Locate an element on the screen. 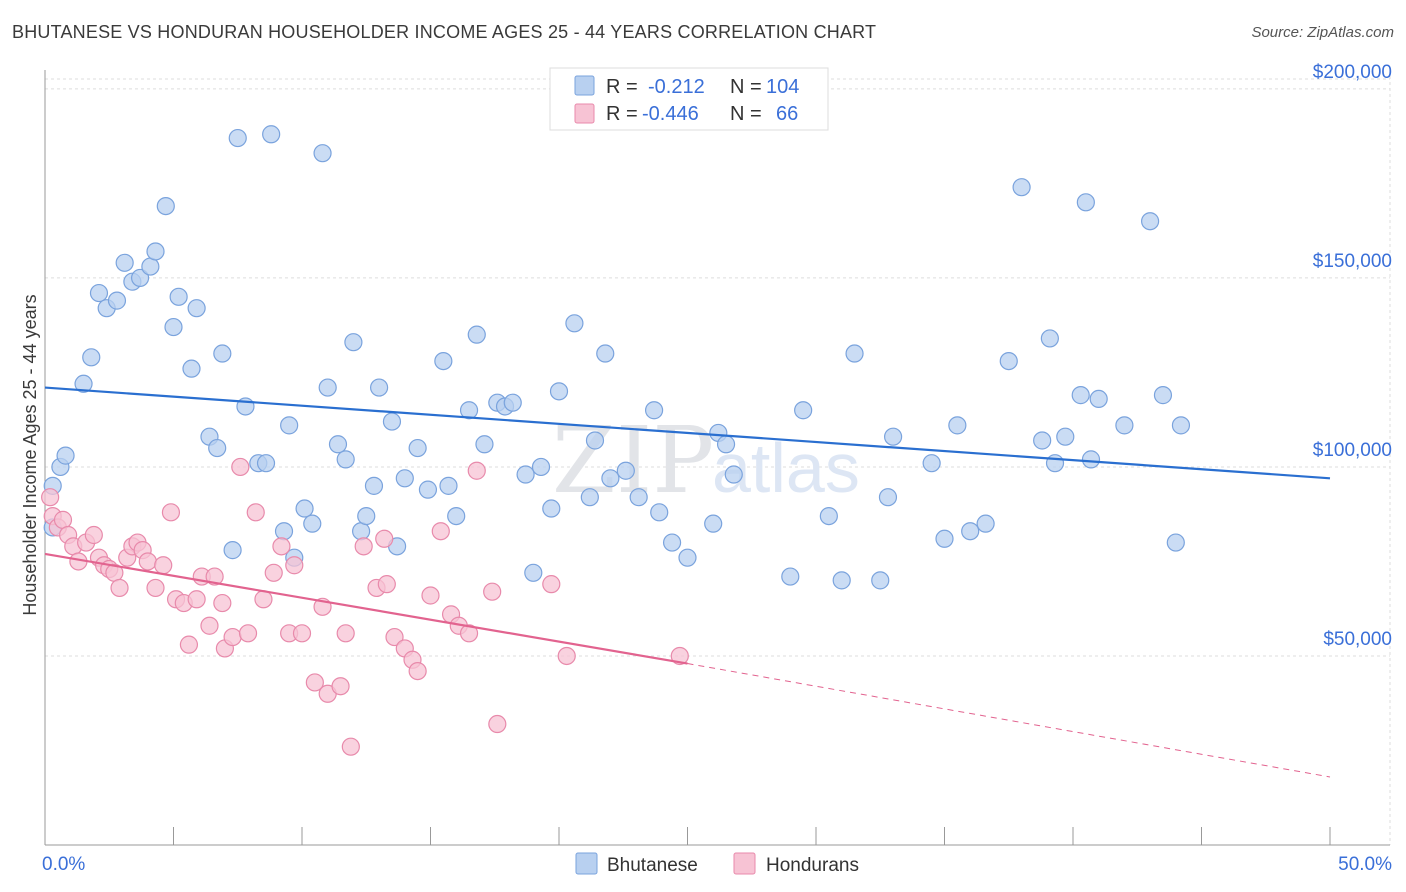 The height and width of the screenshot is (892, 1406). legend-r-label-1: R = is located at coordinates (622, 87).